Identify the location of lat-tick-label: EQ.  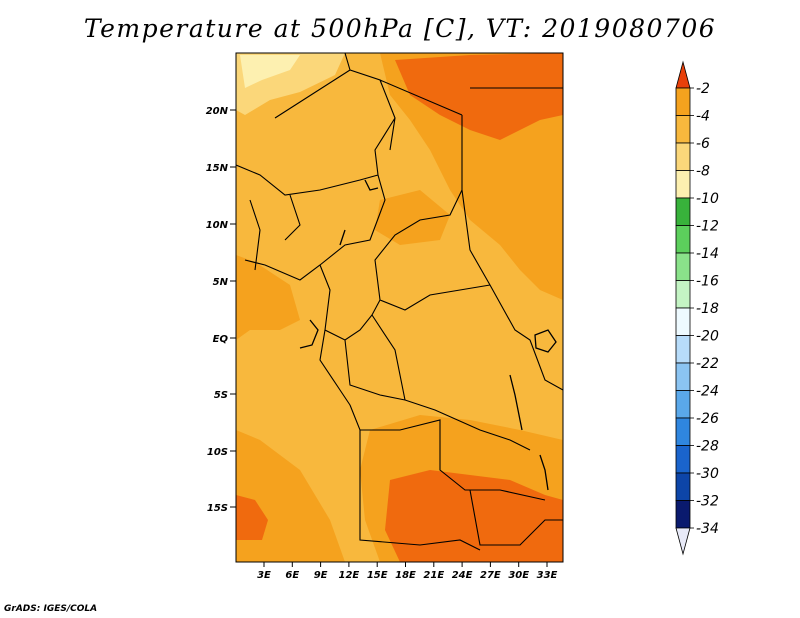
(221, 339).